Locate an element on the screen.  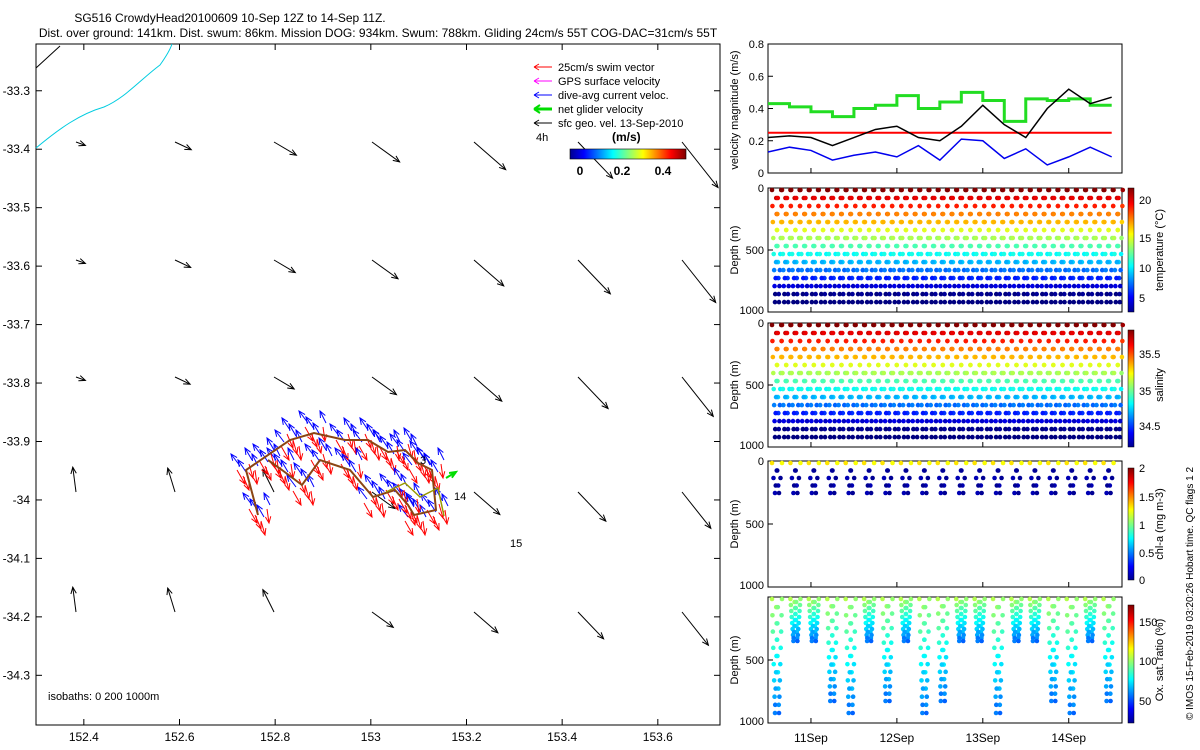
dive-avg-current-vector-head is located at coordinates (400, 442).